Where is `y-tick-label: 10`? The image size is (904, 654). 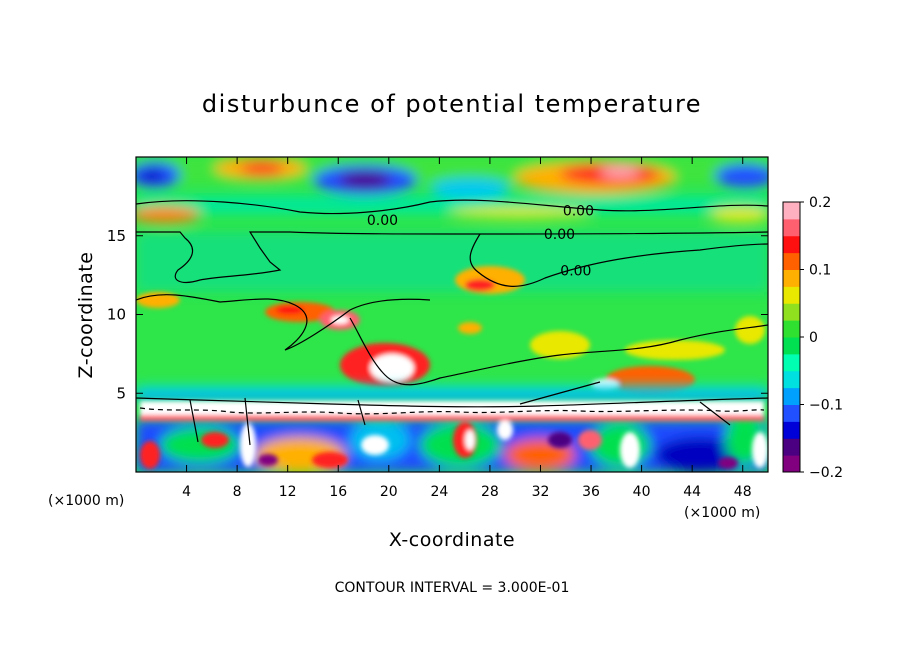 y-tick-label: 10 is located at coordinates (116, 315).